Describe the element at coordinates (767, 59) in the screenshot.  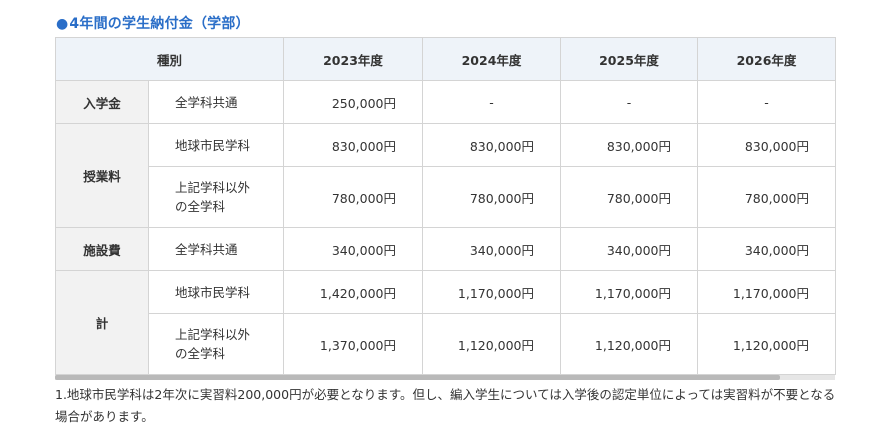
I see `column-header-2026: 2026年度` at that location.